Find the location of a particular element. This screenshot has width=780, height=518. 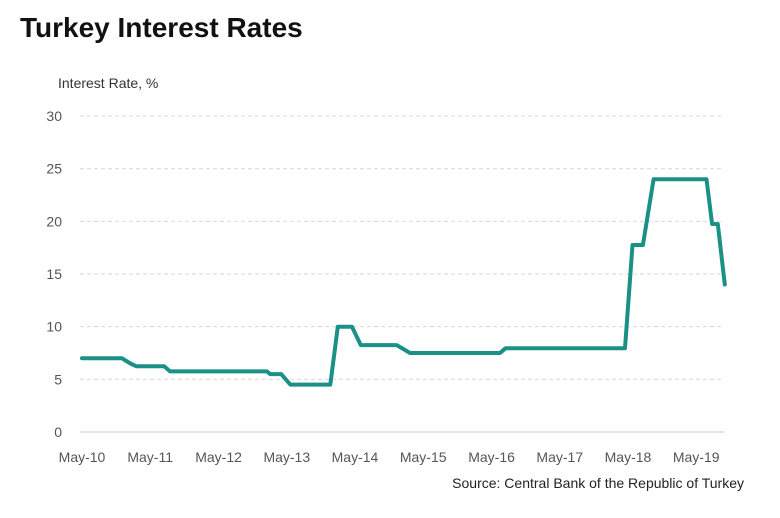

x-tick-label: May-18 is located at coordinates (628, 457).